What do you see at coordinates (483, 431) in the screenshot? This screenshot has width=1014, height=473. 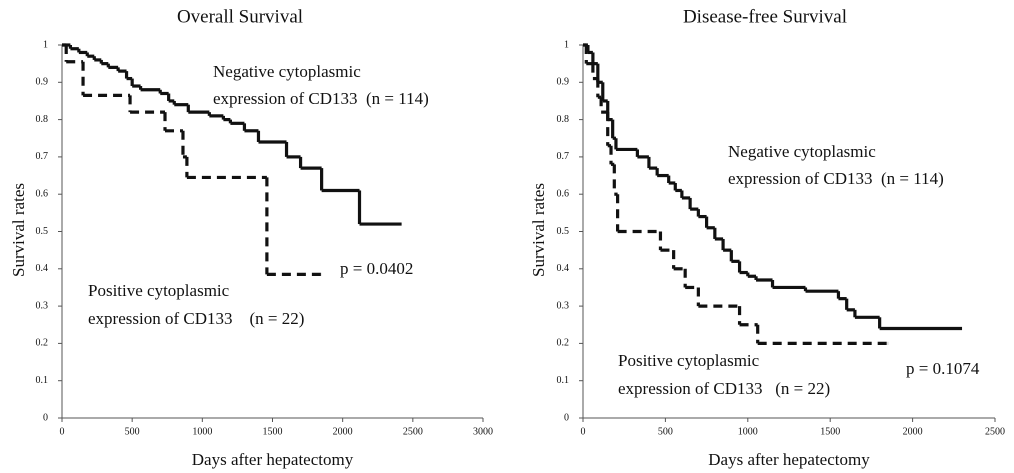 I see `x-tick-label: 3000` at bounding box center [483, 431].